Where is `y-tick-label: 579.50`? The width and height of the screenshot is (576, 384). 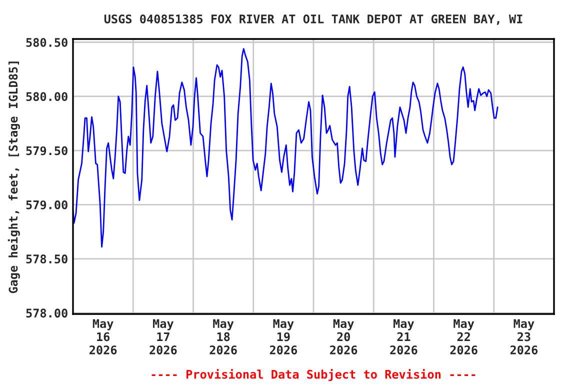 y-tick-label: 579.50 is located at coordinates (47, 151).